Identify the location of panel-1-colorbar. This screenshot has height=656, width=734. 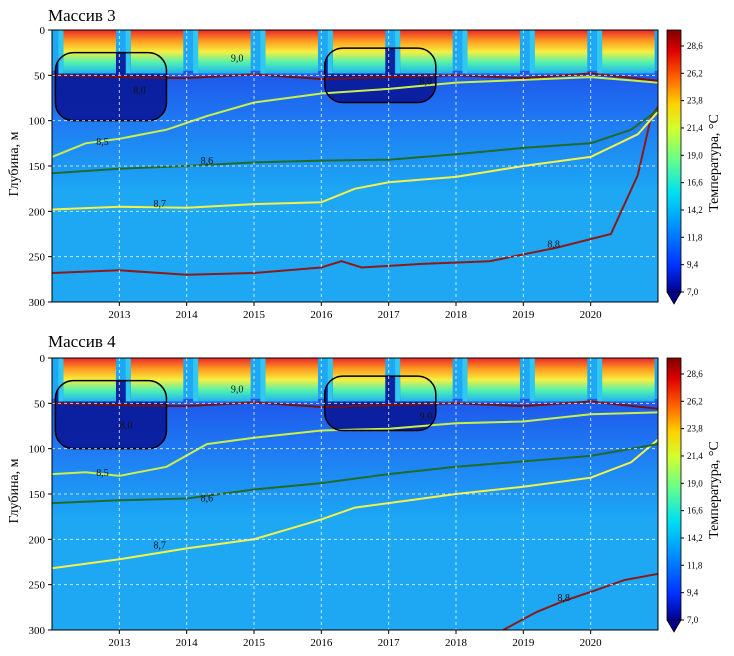
(674, 489).